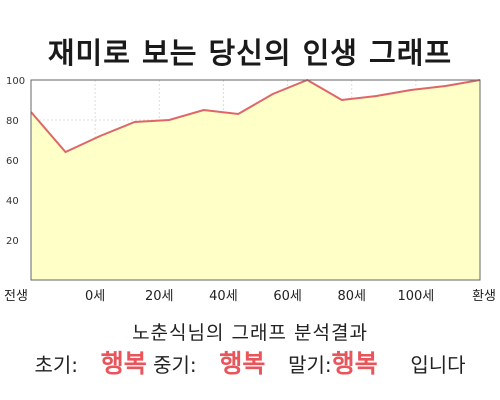 The width and height of the screenshot is (500, 400). What do you see at coordinates (159, 296) in the screenshot?
I see `x-tick-label: 20세` at bounding box center [159, 296].